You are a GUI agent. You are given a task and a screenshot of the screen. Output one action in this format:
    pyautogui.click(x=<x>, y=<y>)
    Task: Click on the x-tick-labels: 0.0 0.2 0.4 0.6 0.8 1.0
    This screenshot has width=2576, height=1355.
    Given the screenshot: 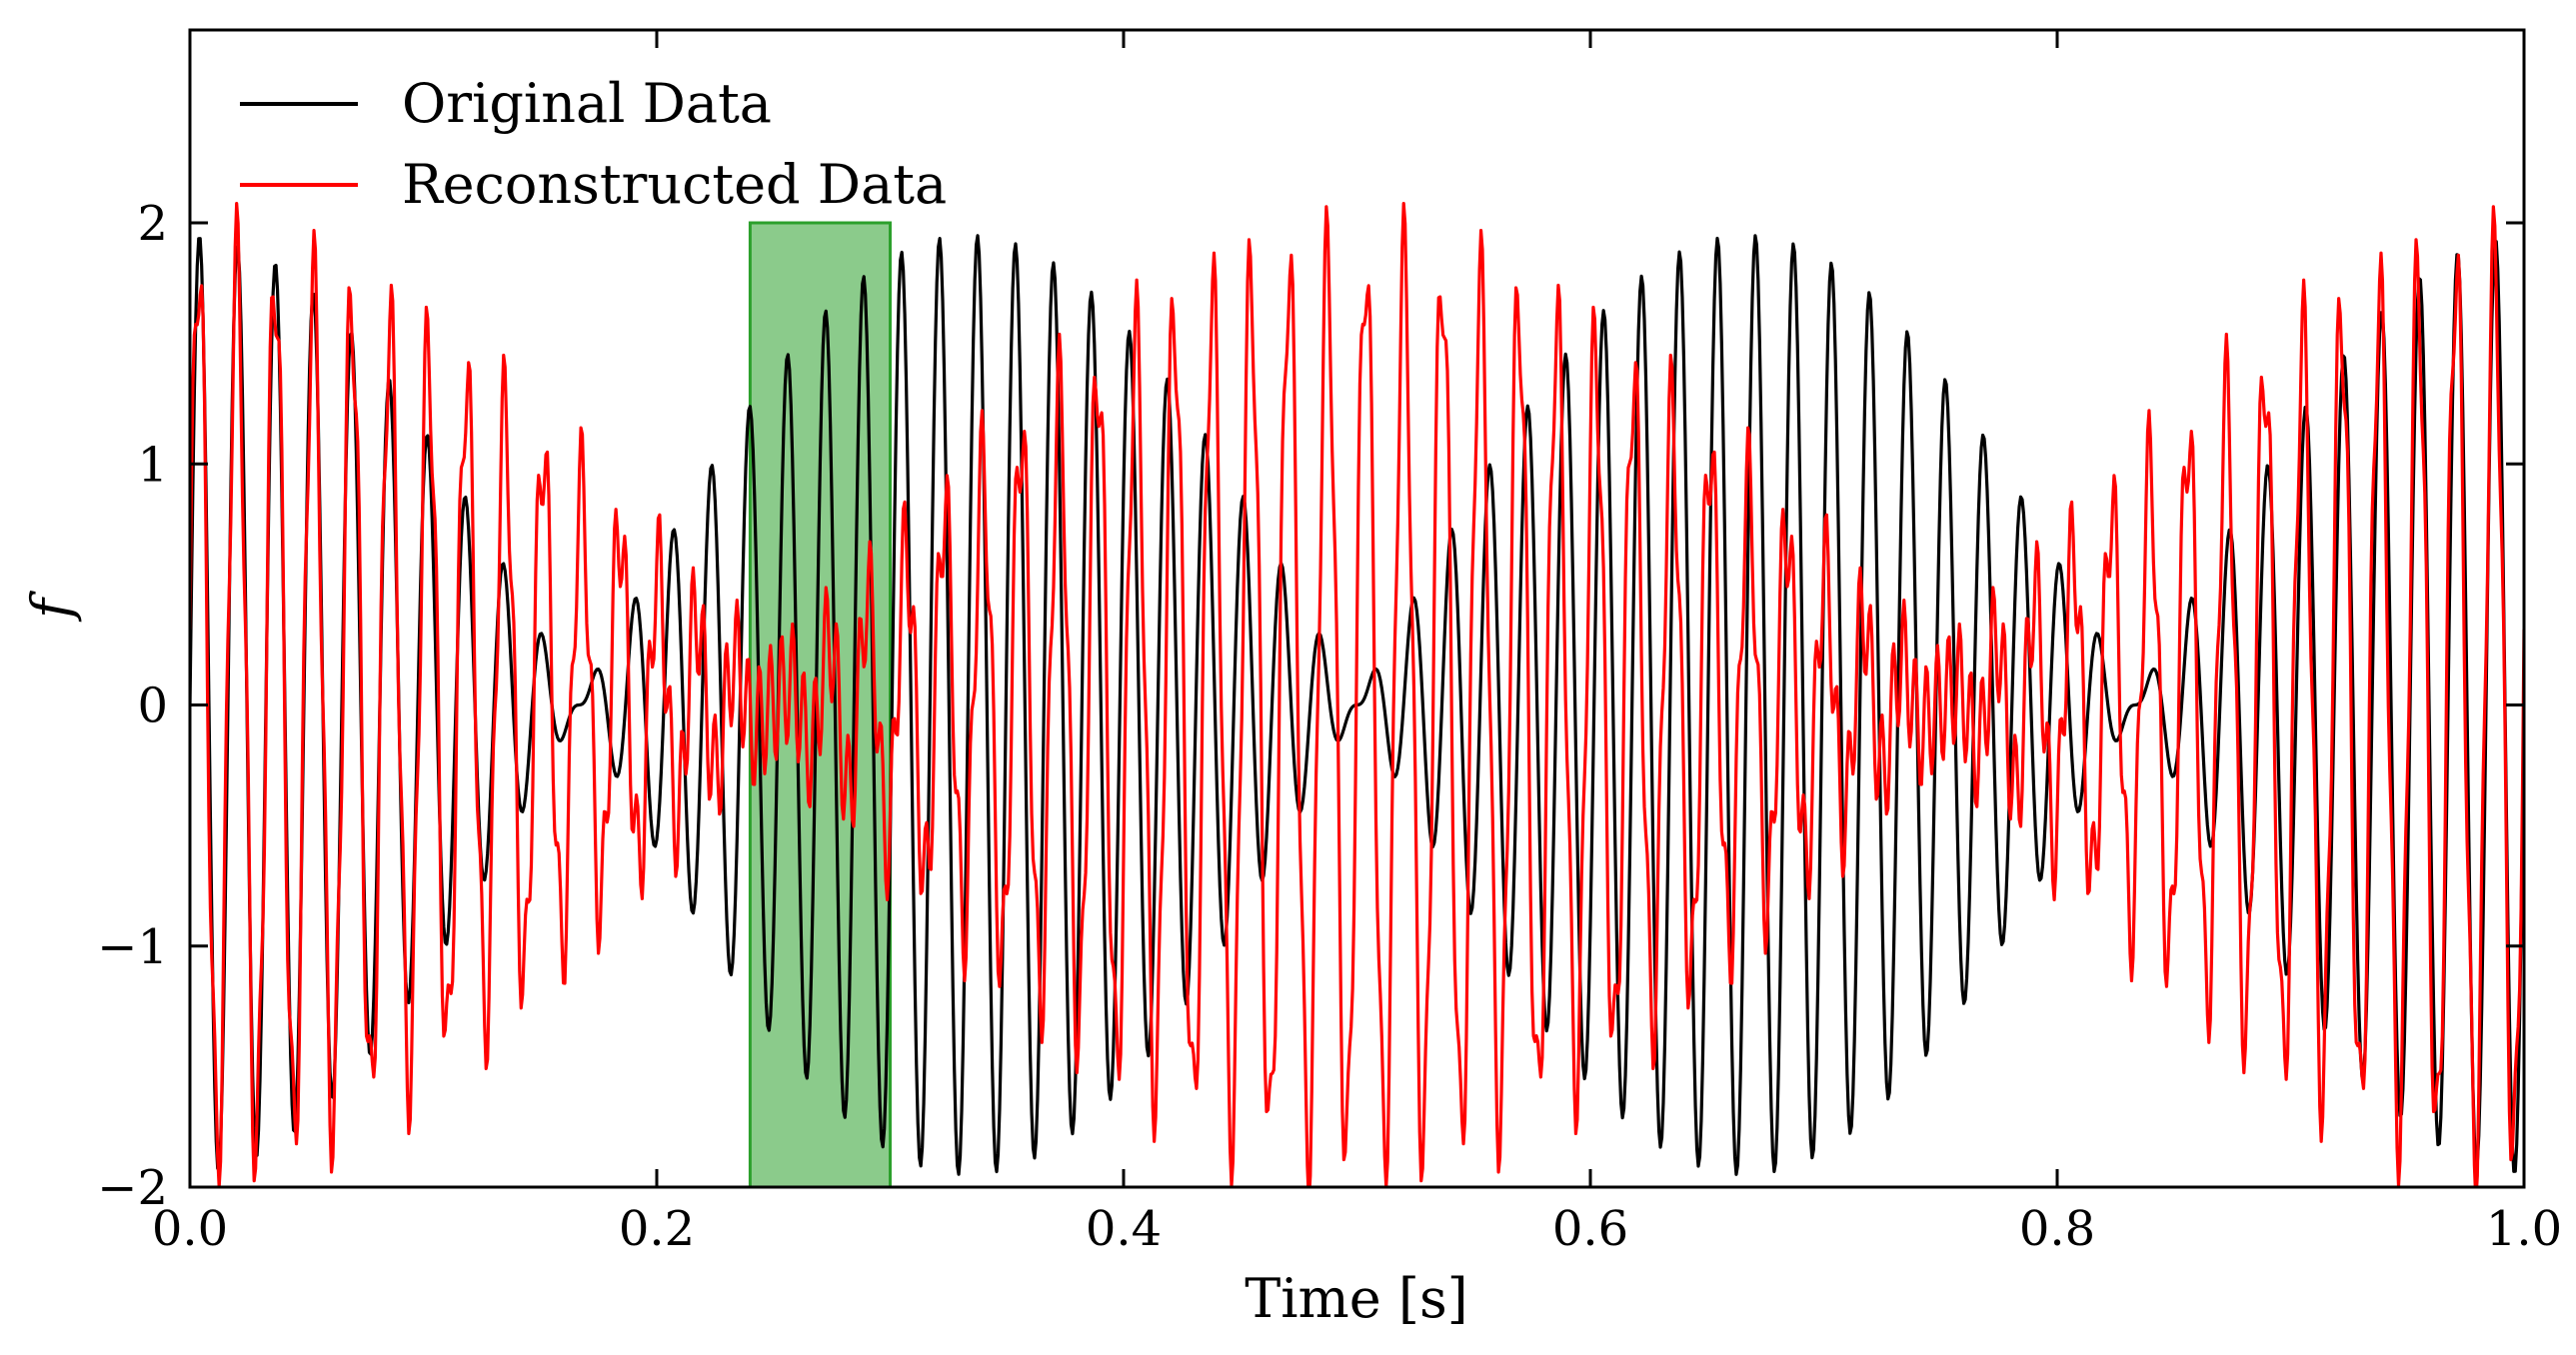 What is the action you would take?
    pyautogui.click(x=1357, y=1229)
    